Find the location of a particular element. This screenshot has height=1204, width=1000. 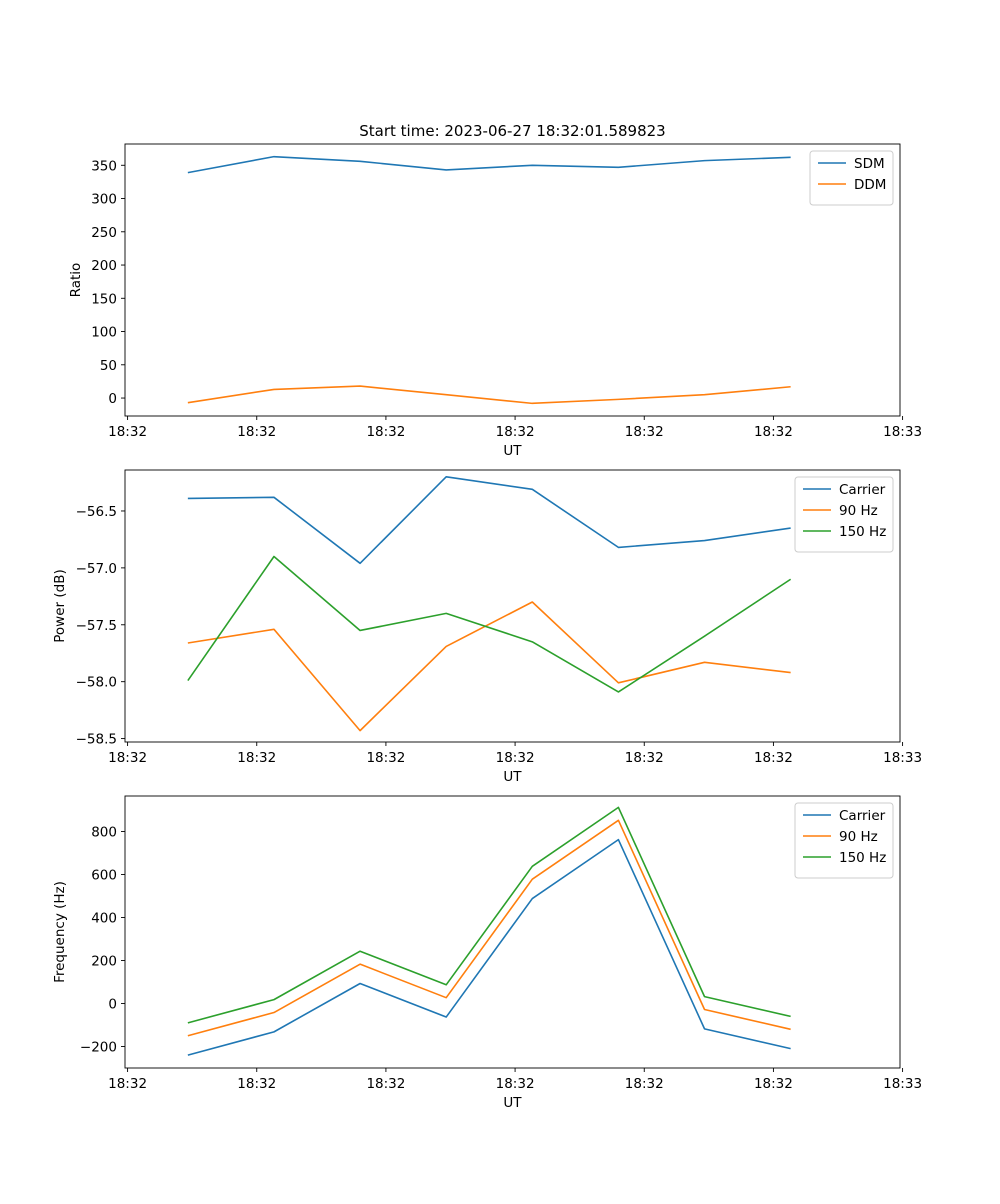

y-tick-label: 600 is located at coordinates (104, 875).